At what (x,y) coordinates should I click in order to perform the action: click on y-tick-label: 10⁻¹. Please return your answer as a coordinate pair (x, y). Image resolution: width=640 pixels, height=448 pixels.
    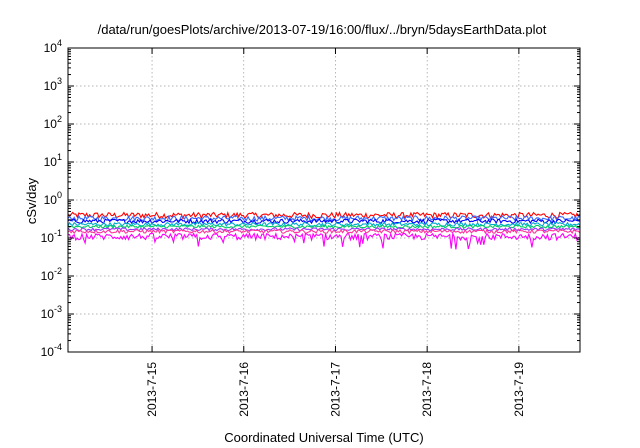
    Looking at the image, I should click on (51, 236).